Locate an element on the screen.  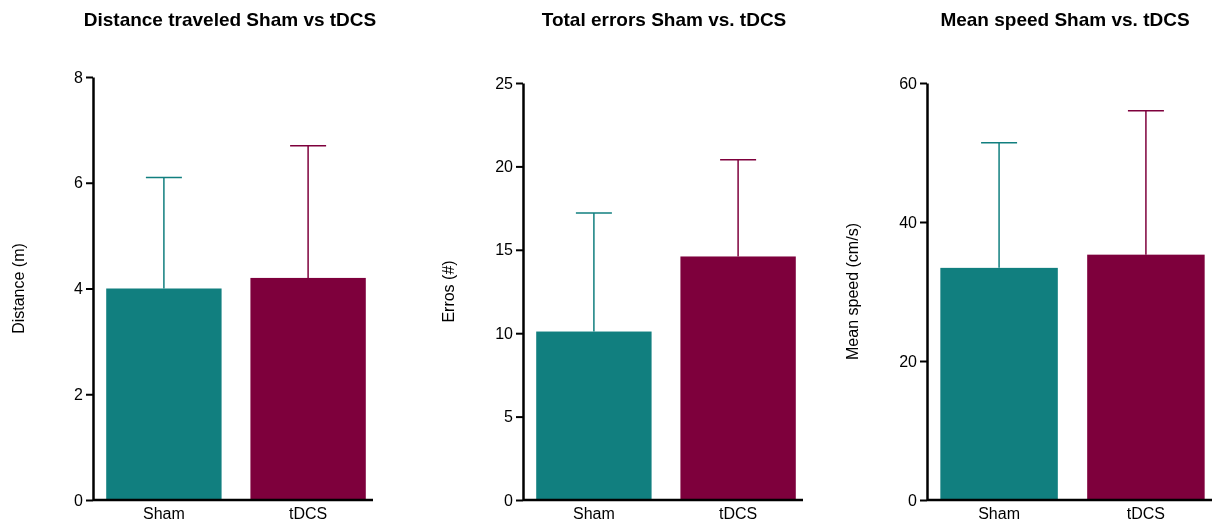
y-tick-label: 40 is located at coordinates (908, 222).